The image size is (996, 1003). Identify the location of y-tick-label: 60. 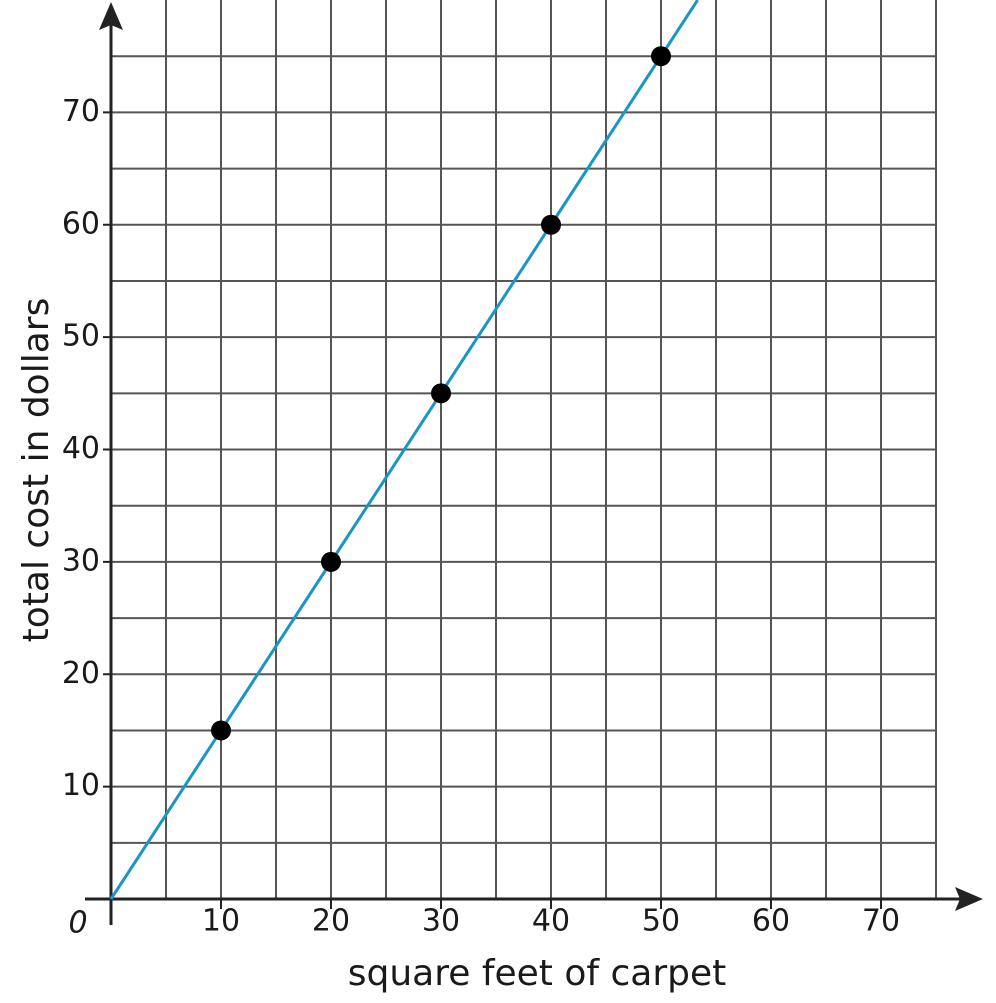
(81, 223).